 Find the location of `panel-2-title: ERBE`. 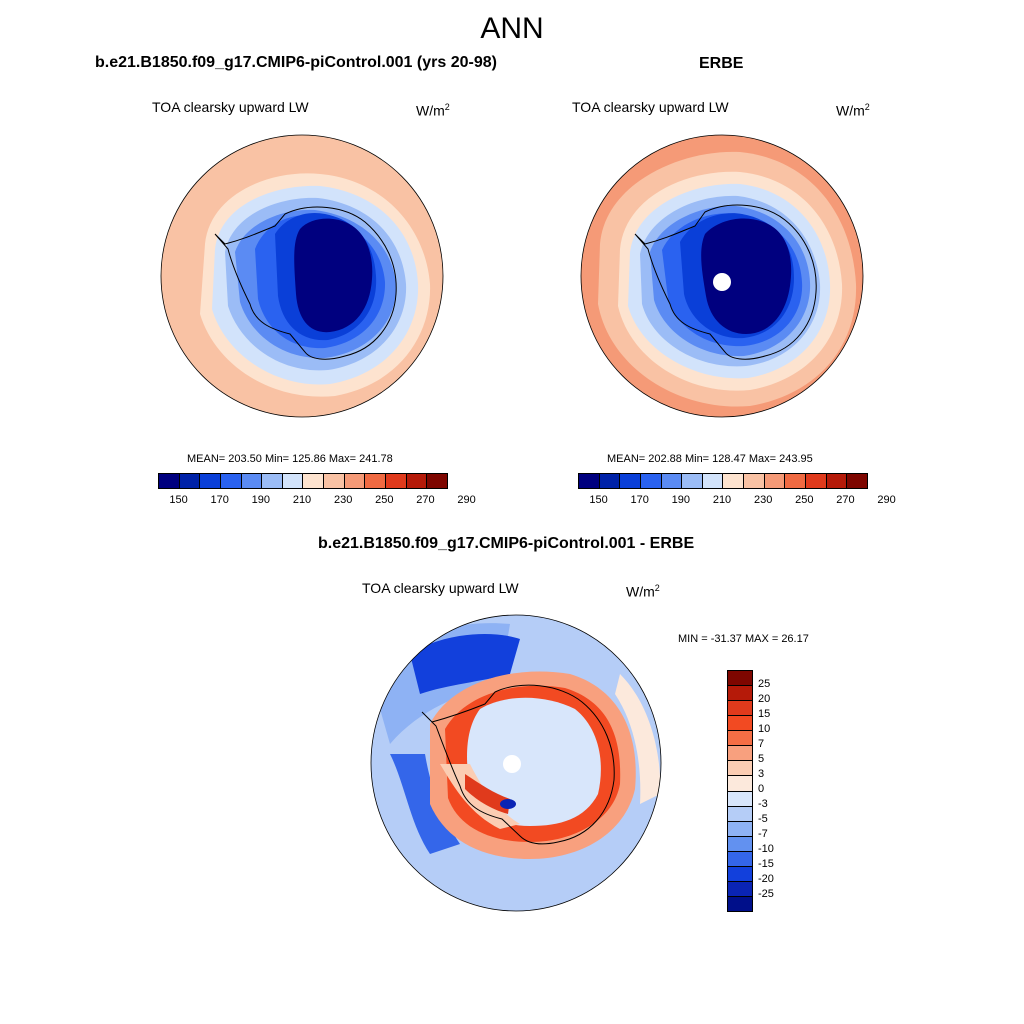

panel-2-title: ERBE is located at coordinates (721, 63).